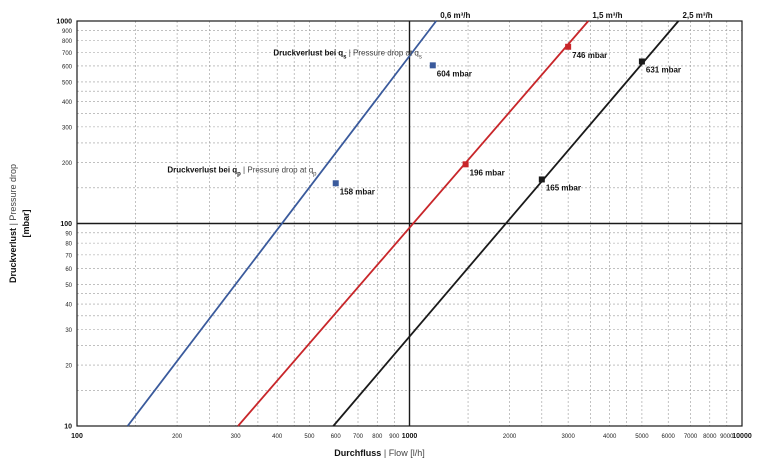  I want to click on x-tick-label: 700, so click(358, 437).